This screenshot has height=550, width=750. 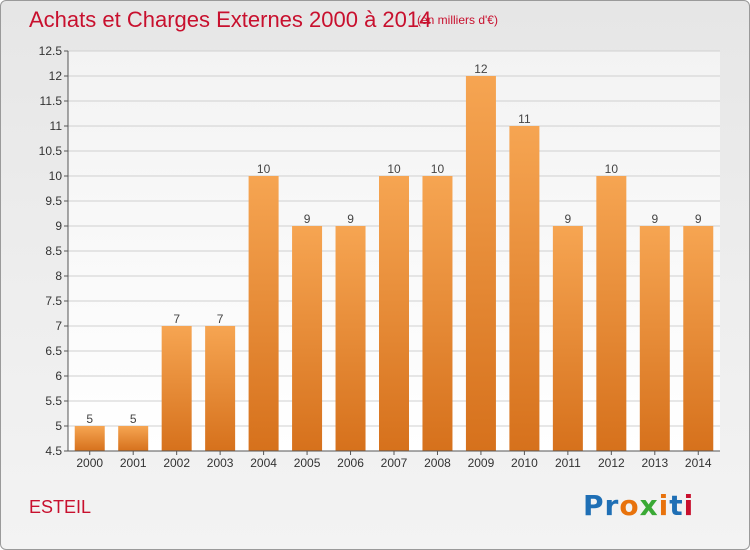 What do you see at coordinates (524, 463) in the screenshot?
I see `x-tick-label: 2010` at bounding box center [524, 463].